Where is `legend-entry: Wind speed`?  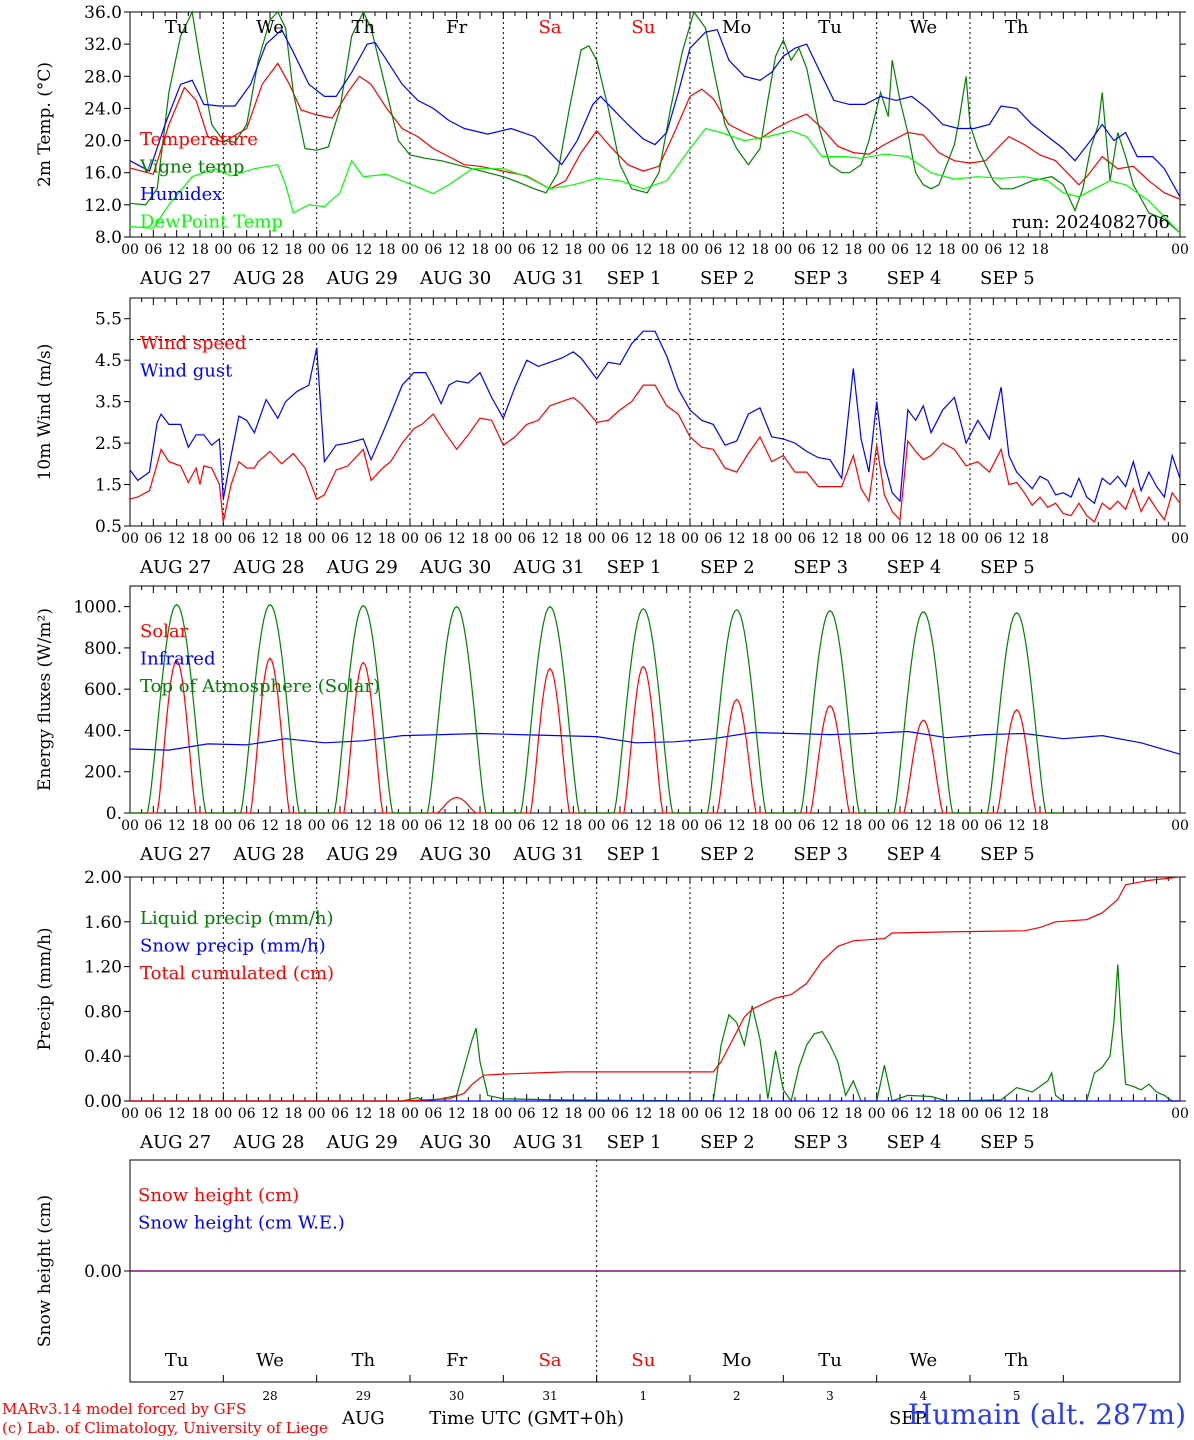
legend-entry: Wind speed is located at coordinates (193, 343).